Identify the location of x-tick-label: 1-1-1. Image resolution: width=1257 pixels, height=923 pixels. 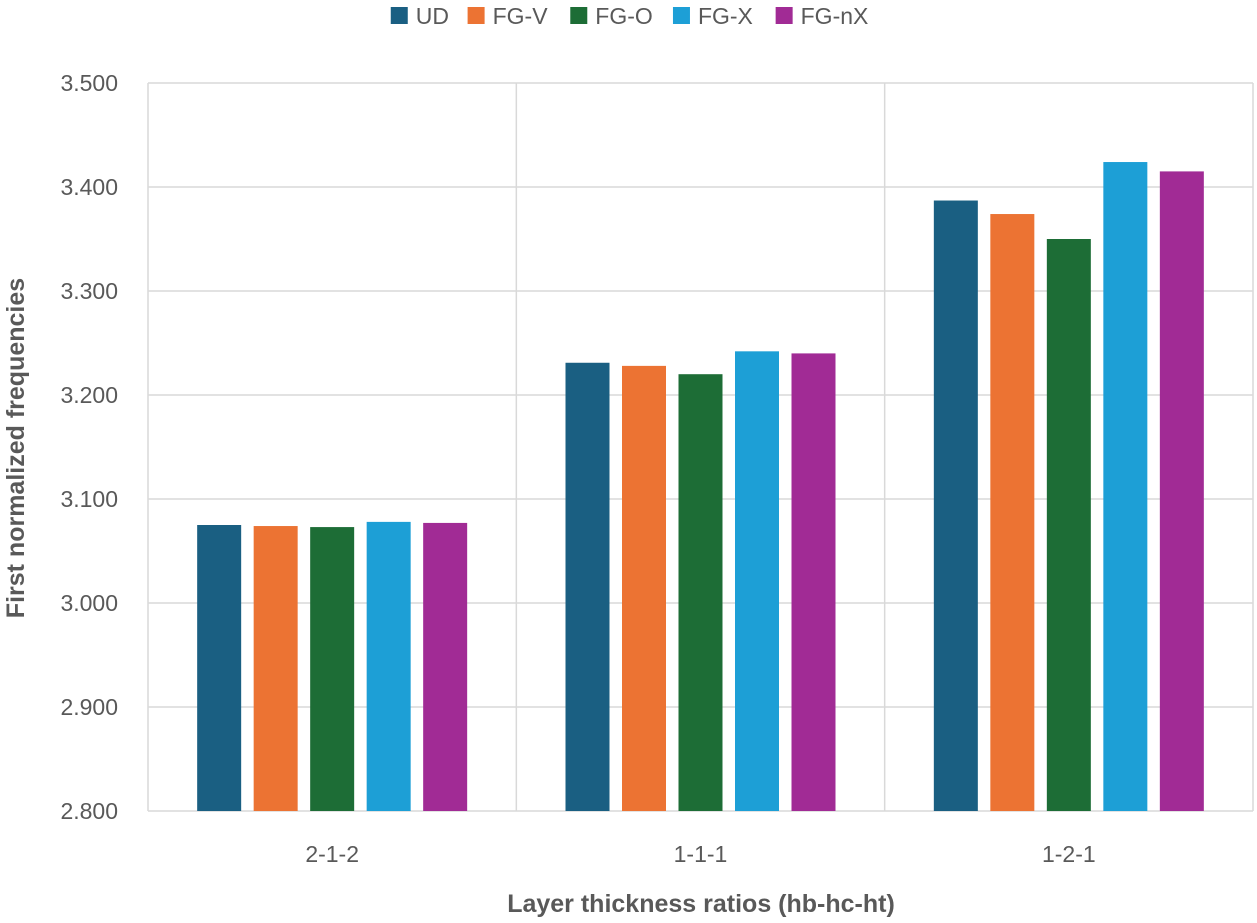
(701, 854).